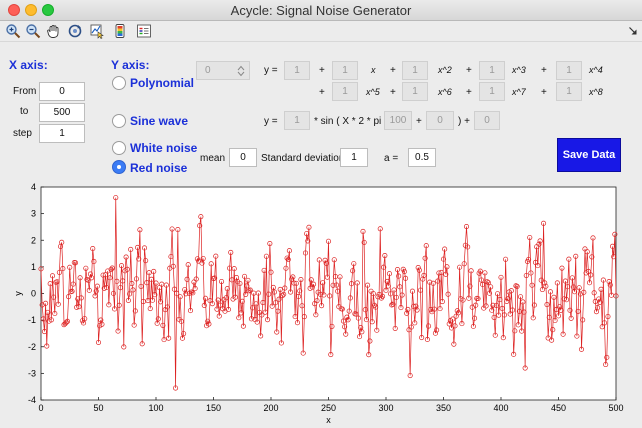  Describe the element at coordinates (119, 167) in the screenshot. I see `radio-red-noise` at that location.